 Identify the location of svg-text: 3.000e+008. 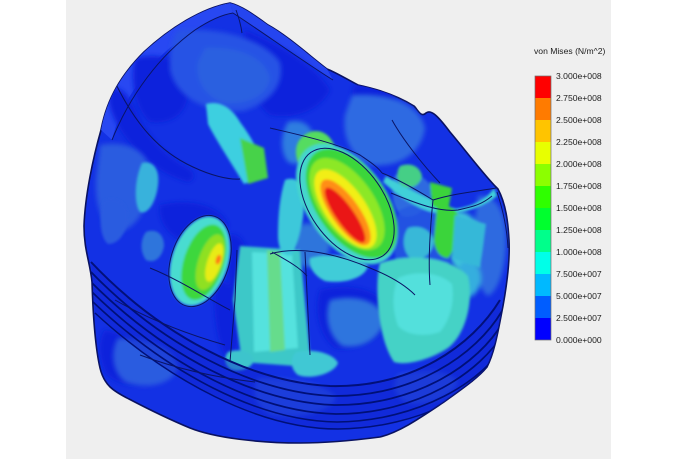
(579, 76).